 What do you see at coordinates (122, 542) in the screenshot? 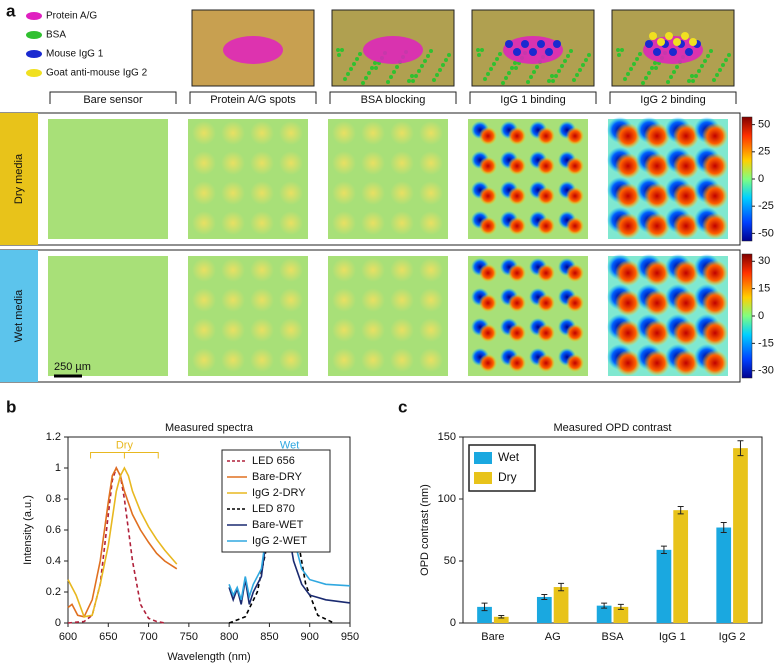
I see `series-line` at bounding box center [122, 542].